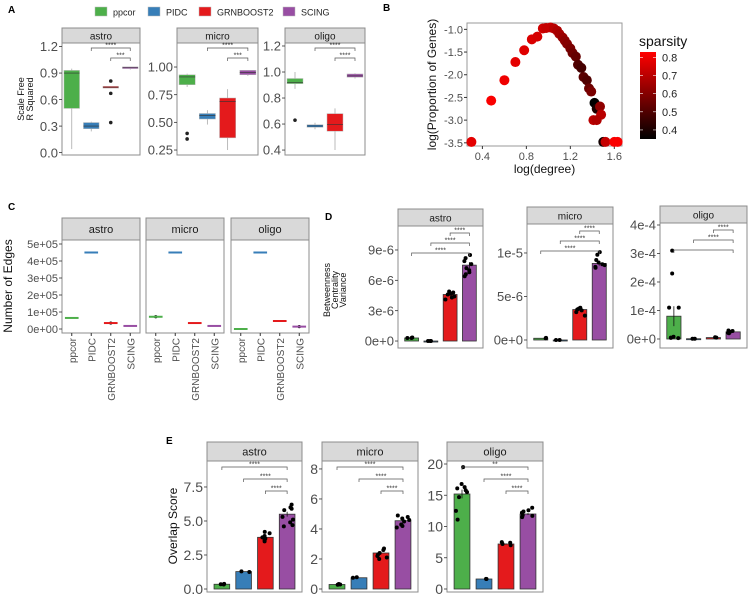 This screenshot has width=749, height=597. I want to click on y-tick-label: 3e-4, so click(643, 253).